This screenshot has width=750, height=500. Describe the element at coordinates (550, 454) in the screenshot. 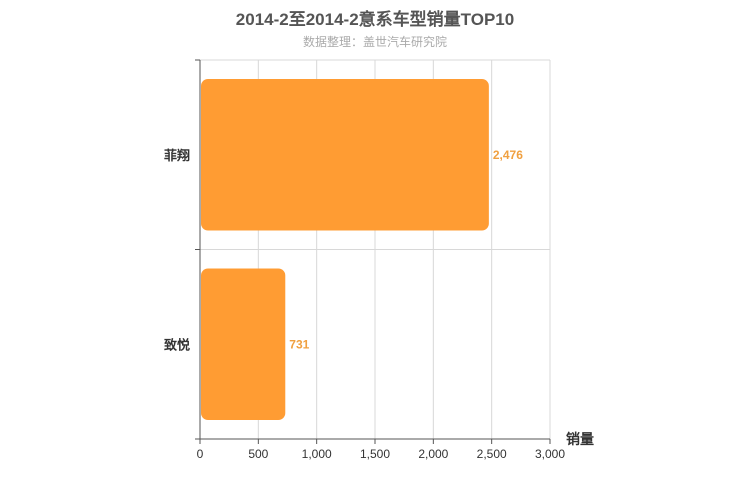

I see `x-tick-label: 3,000` at that location.